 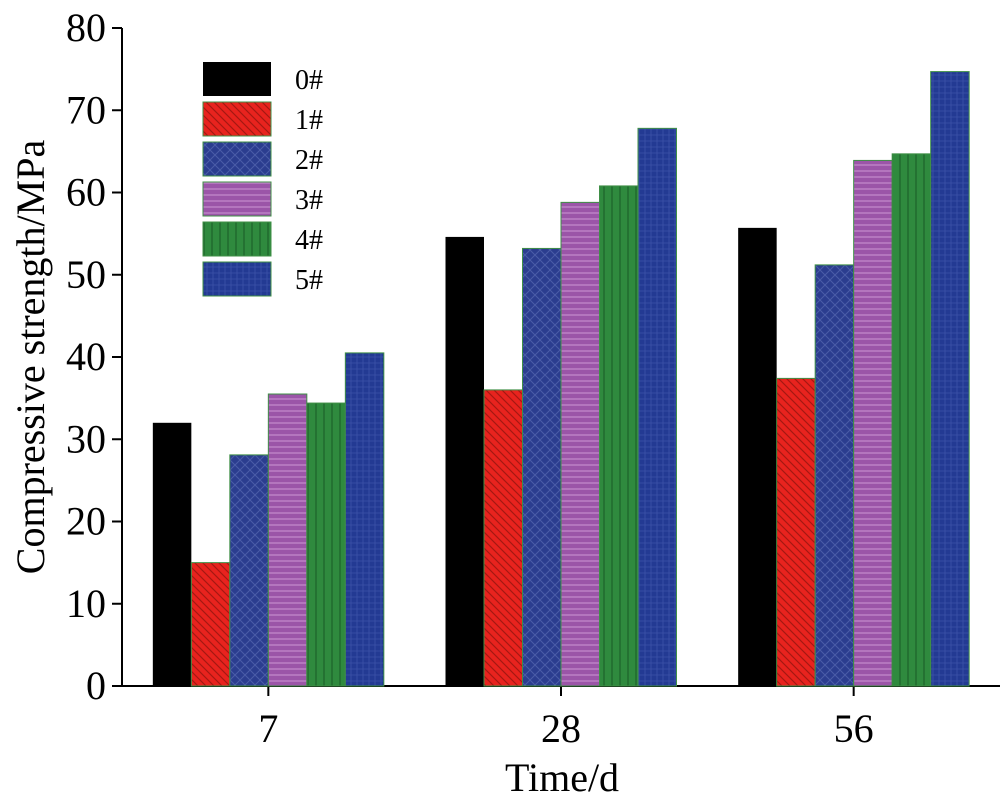 I want to click on y-tick-label: 0, so click(x=96, y=685).